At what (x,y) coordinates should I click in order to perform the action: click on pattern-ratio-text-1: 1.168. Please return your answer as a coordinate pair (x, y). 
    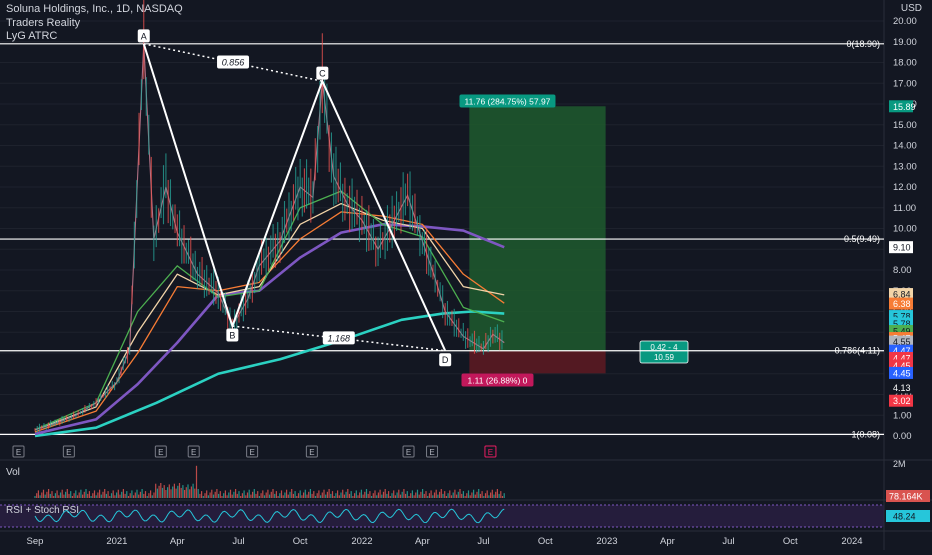
    Looking at the image, I should click on (339, 338).